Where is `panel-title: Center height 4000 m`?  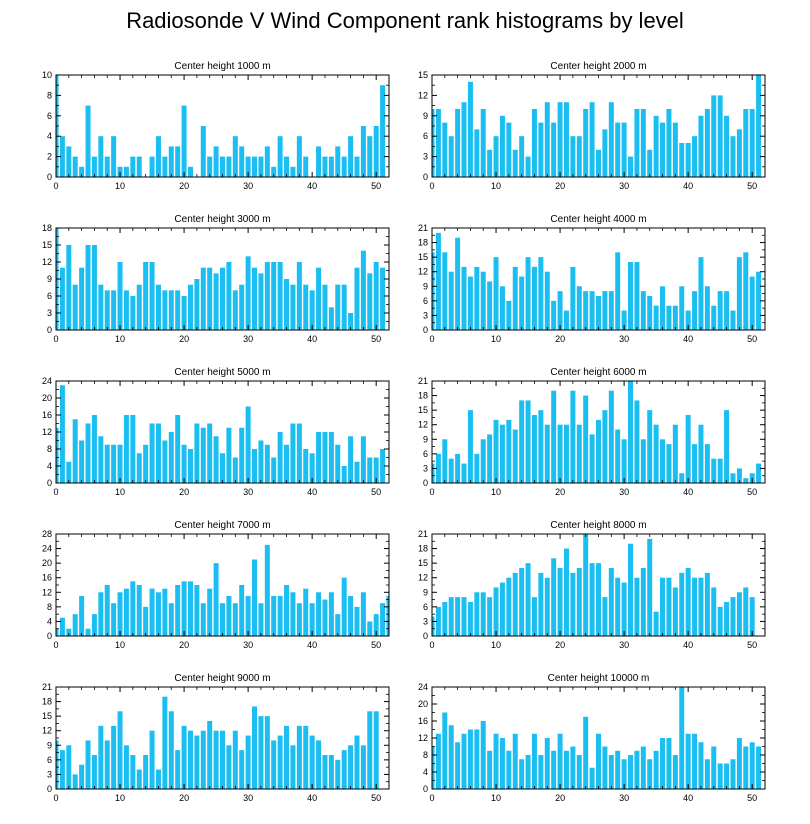
panel-title: Center height 4000 m is located at coordinates (598, 219).